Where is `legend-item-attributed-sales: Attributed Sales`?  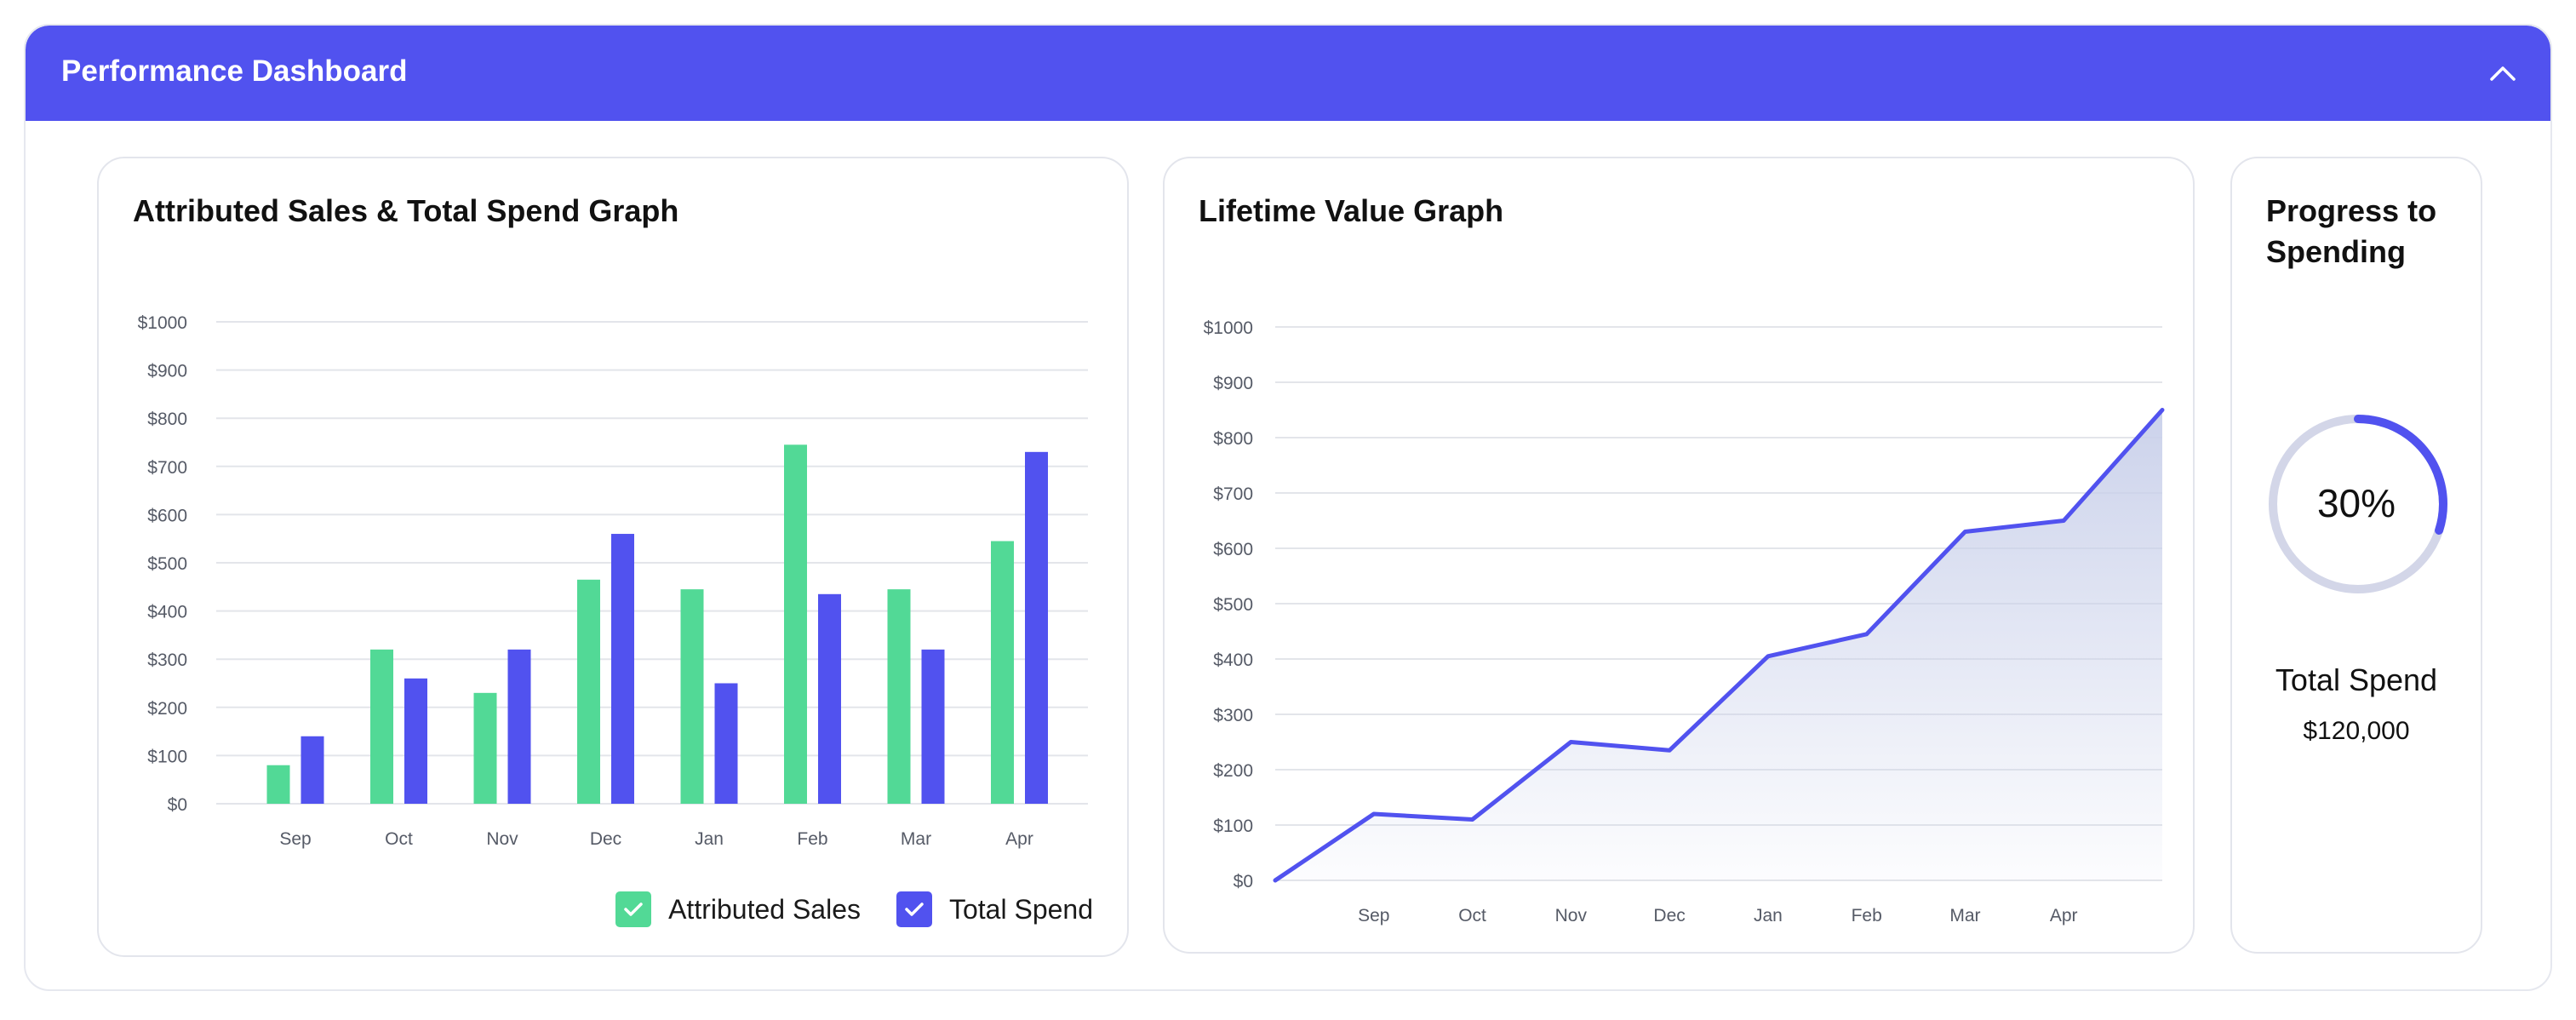 legend-item-attributed-sales: Attributed Sales is located at coordinates (746, 909).